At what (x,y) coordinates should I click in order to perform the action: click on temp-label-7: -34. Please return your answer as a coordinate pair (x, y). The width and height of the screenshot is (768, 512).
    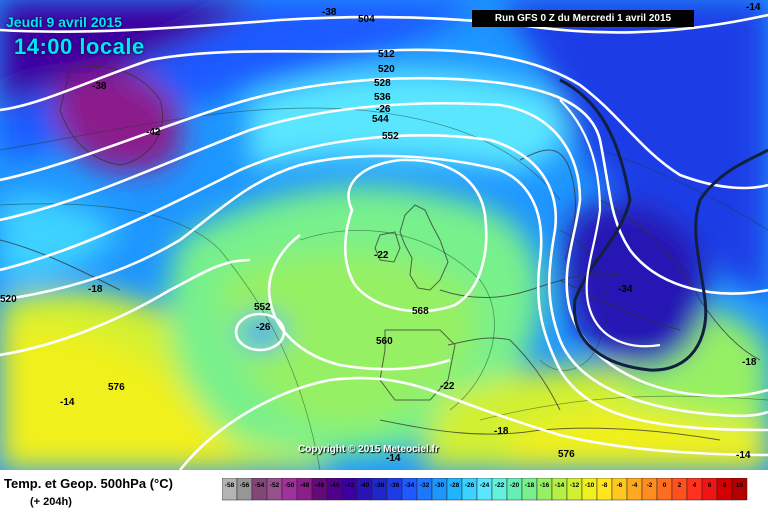
    Looking at the image, I should click on (625, 289).